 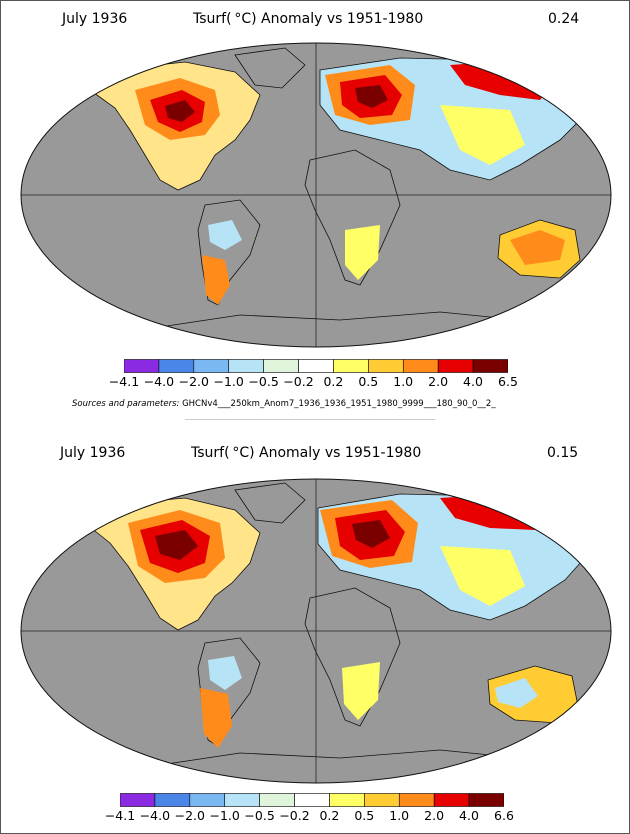 I want to click on australia-cool, so click(x=516, y=693).